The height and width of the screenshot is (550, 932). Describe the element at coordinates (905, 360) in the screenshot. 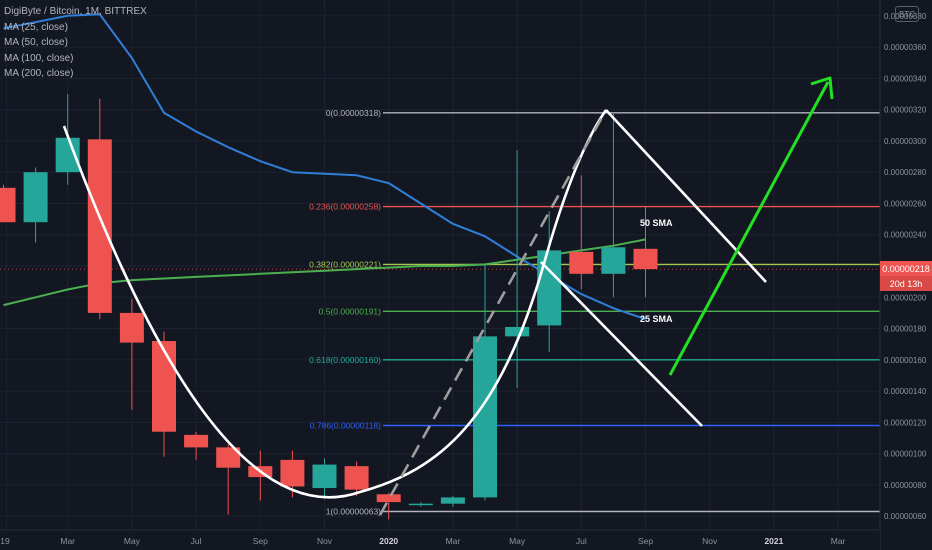

I see `price-tick-label: 0.00000160` at that location.